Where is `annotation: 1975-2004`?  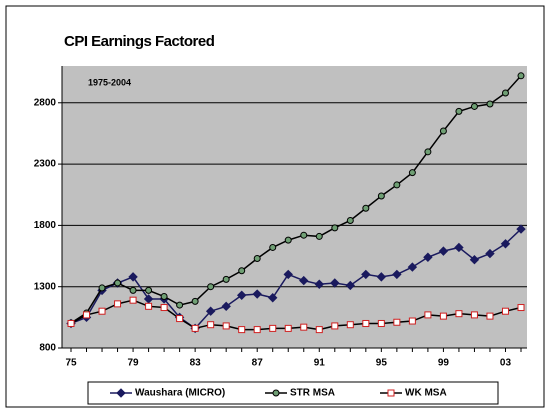 annotation: 1975-2004 is located at coordinates (109, 82).